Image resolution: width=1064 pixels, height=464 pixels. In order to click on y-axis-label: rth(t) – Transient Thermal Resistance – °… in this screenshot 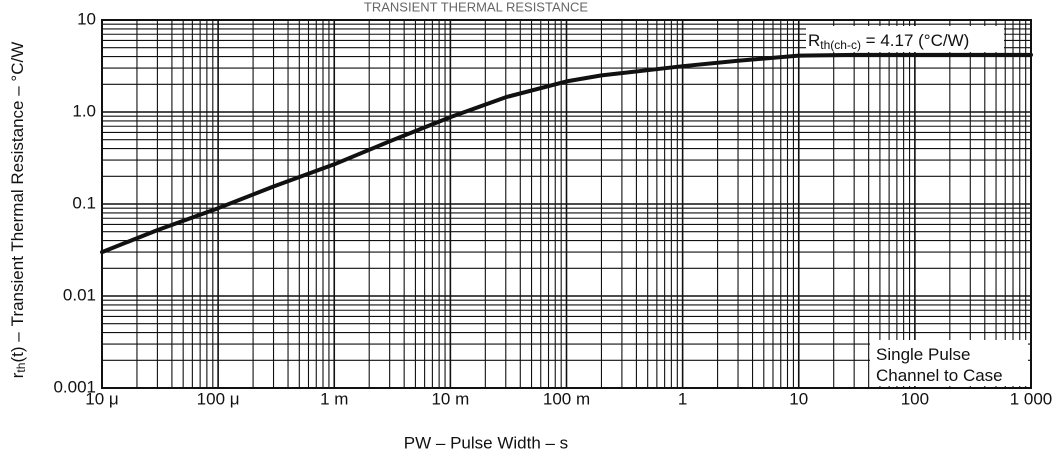, I will do `click(18, 210)`.